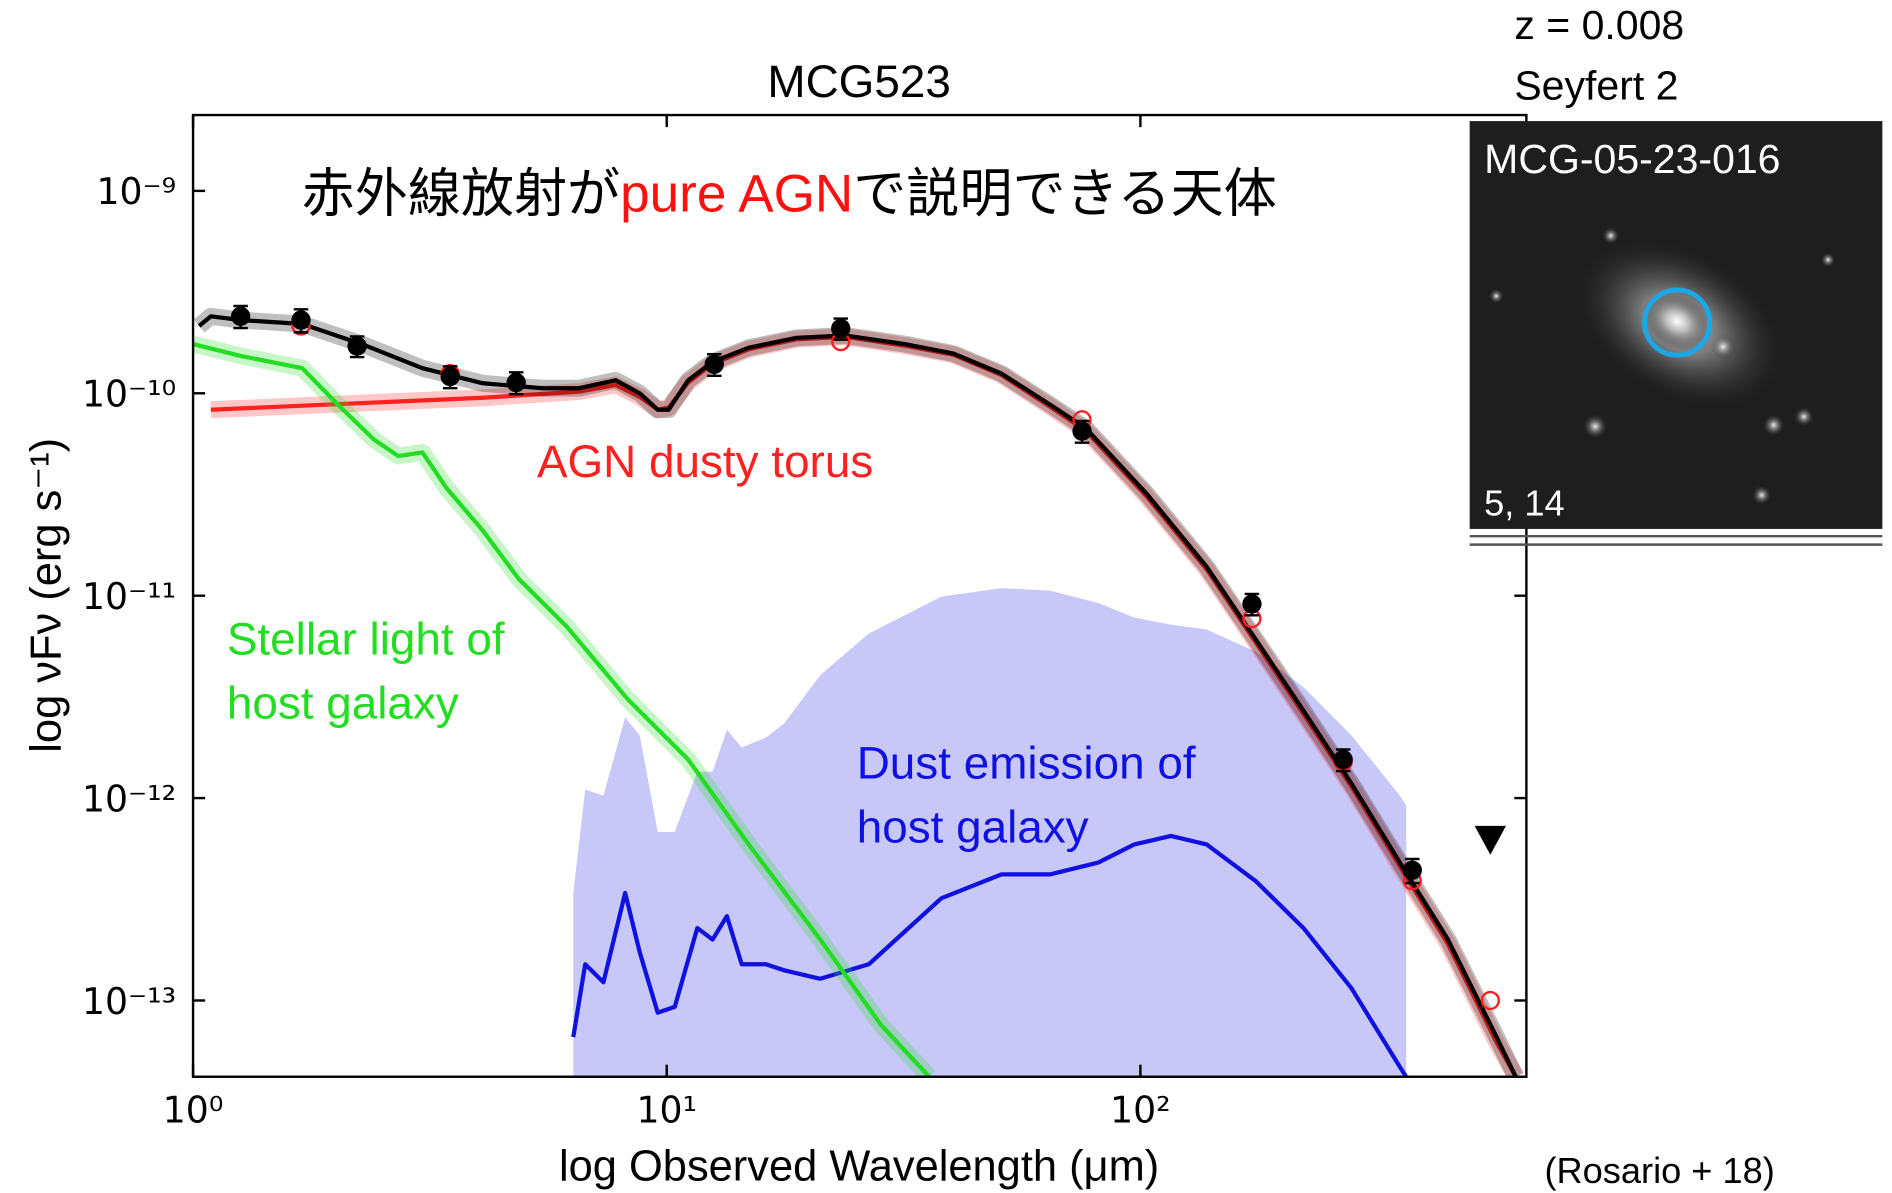 Image resolution: width=1892 pixels, height=1193 pixels. What do you see at coordinates (1490, 1000) in the screenshot?
I see `model-point` at bounding box center [1490, 1000].